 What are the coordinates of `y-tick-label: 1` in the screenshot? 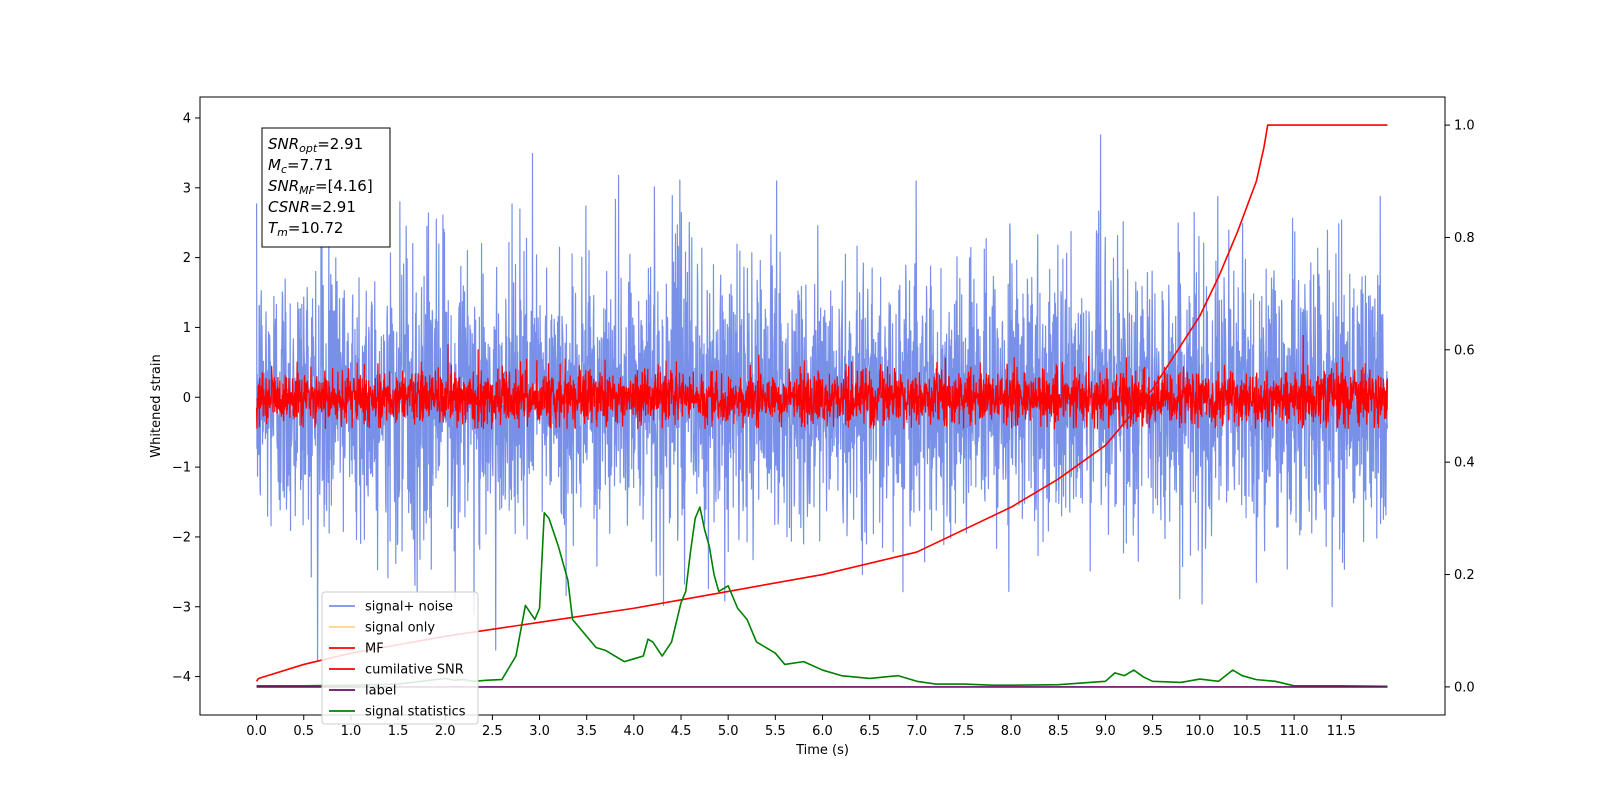 It's located at (187, 328).